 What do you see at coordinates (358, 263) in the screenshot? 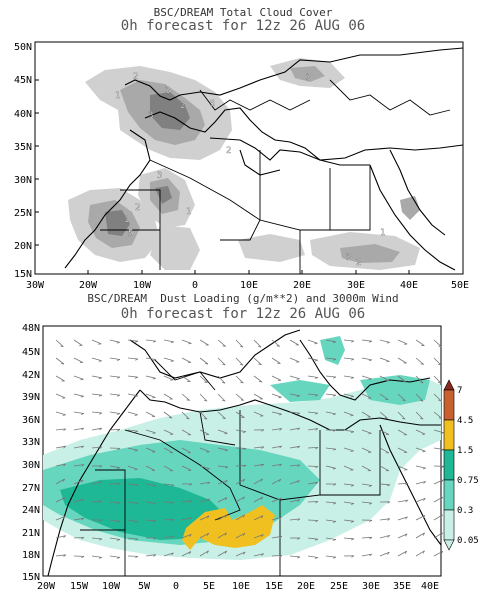
I see `contour-label: 2` at bounding box center [358, 263].